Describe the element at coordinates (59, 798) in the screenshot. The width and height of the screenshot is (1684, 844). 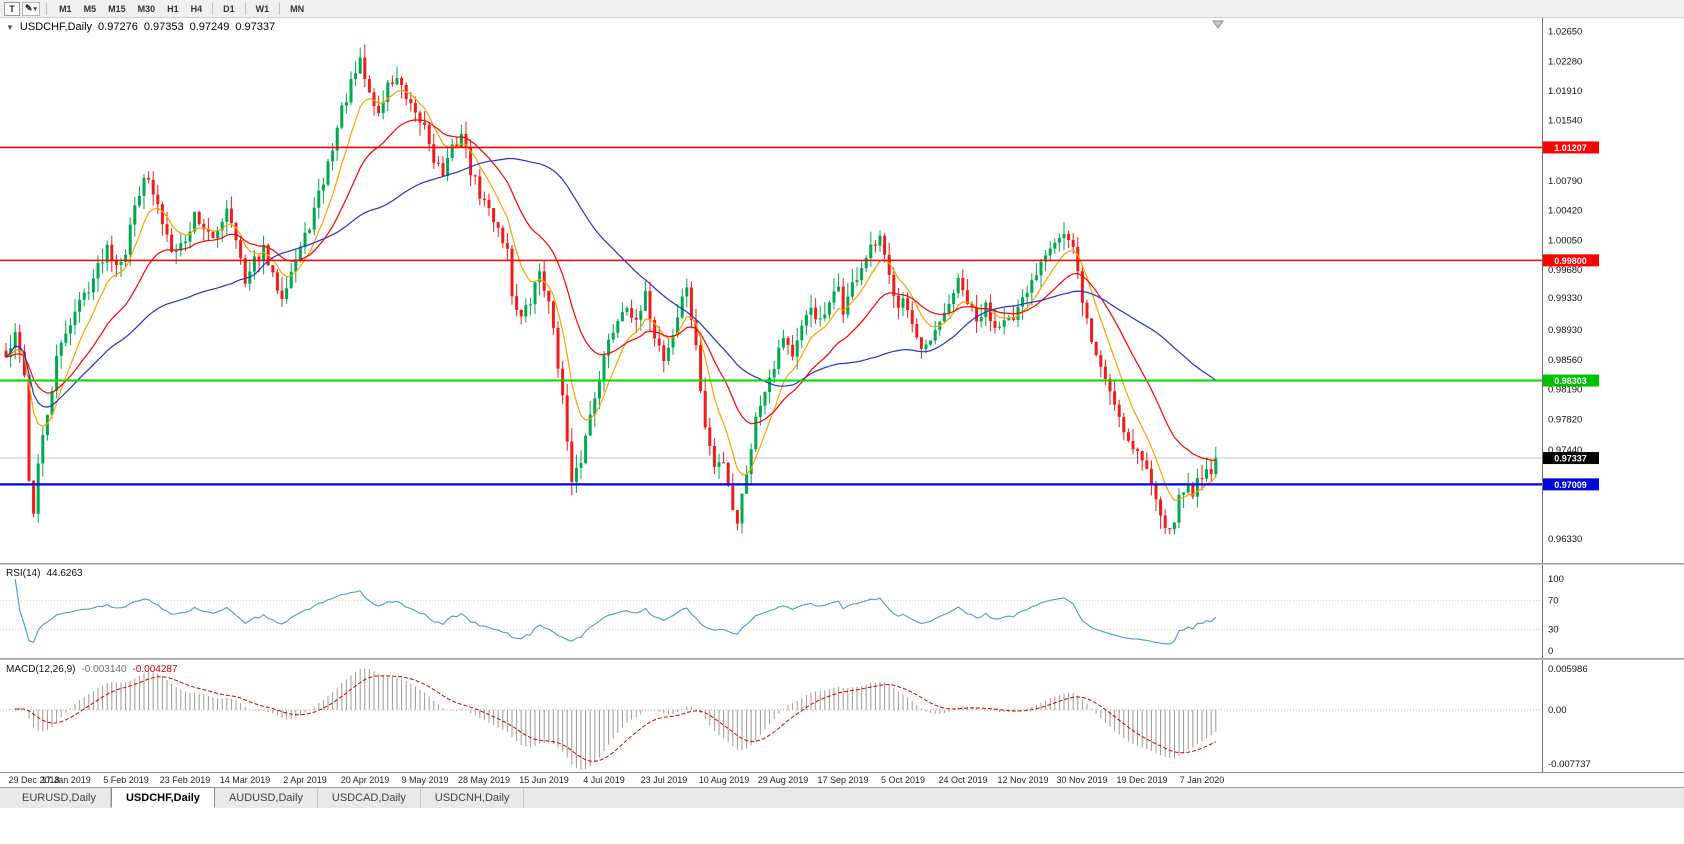
I see `chart-tab-eurusd: EURUSD,Daily` at that location.